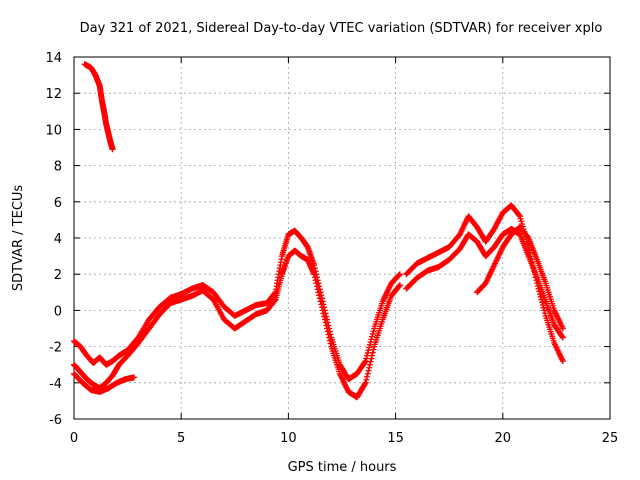 This screenshot has height=480, width=640. Describe the element at coordinates (55, 348) in the screenshot. I see `y-tick-label: -2` at that location.